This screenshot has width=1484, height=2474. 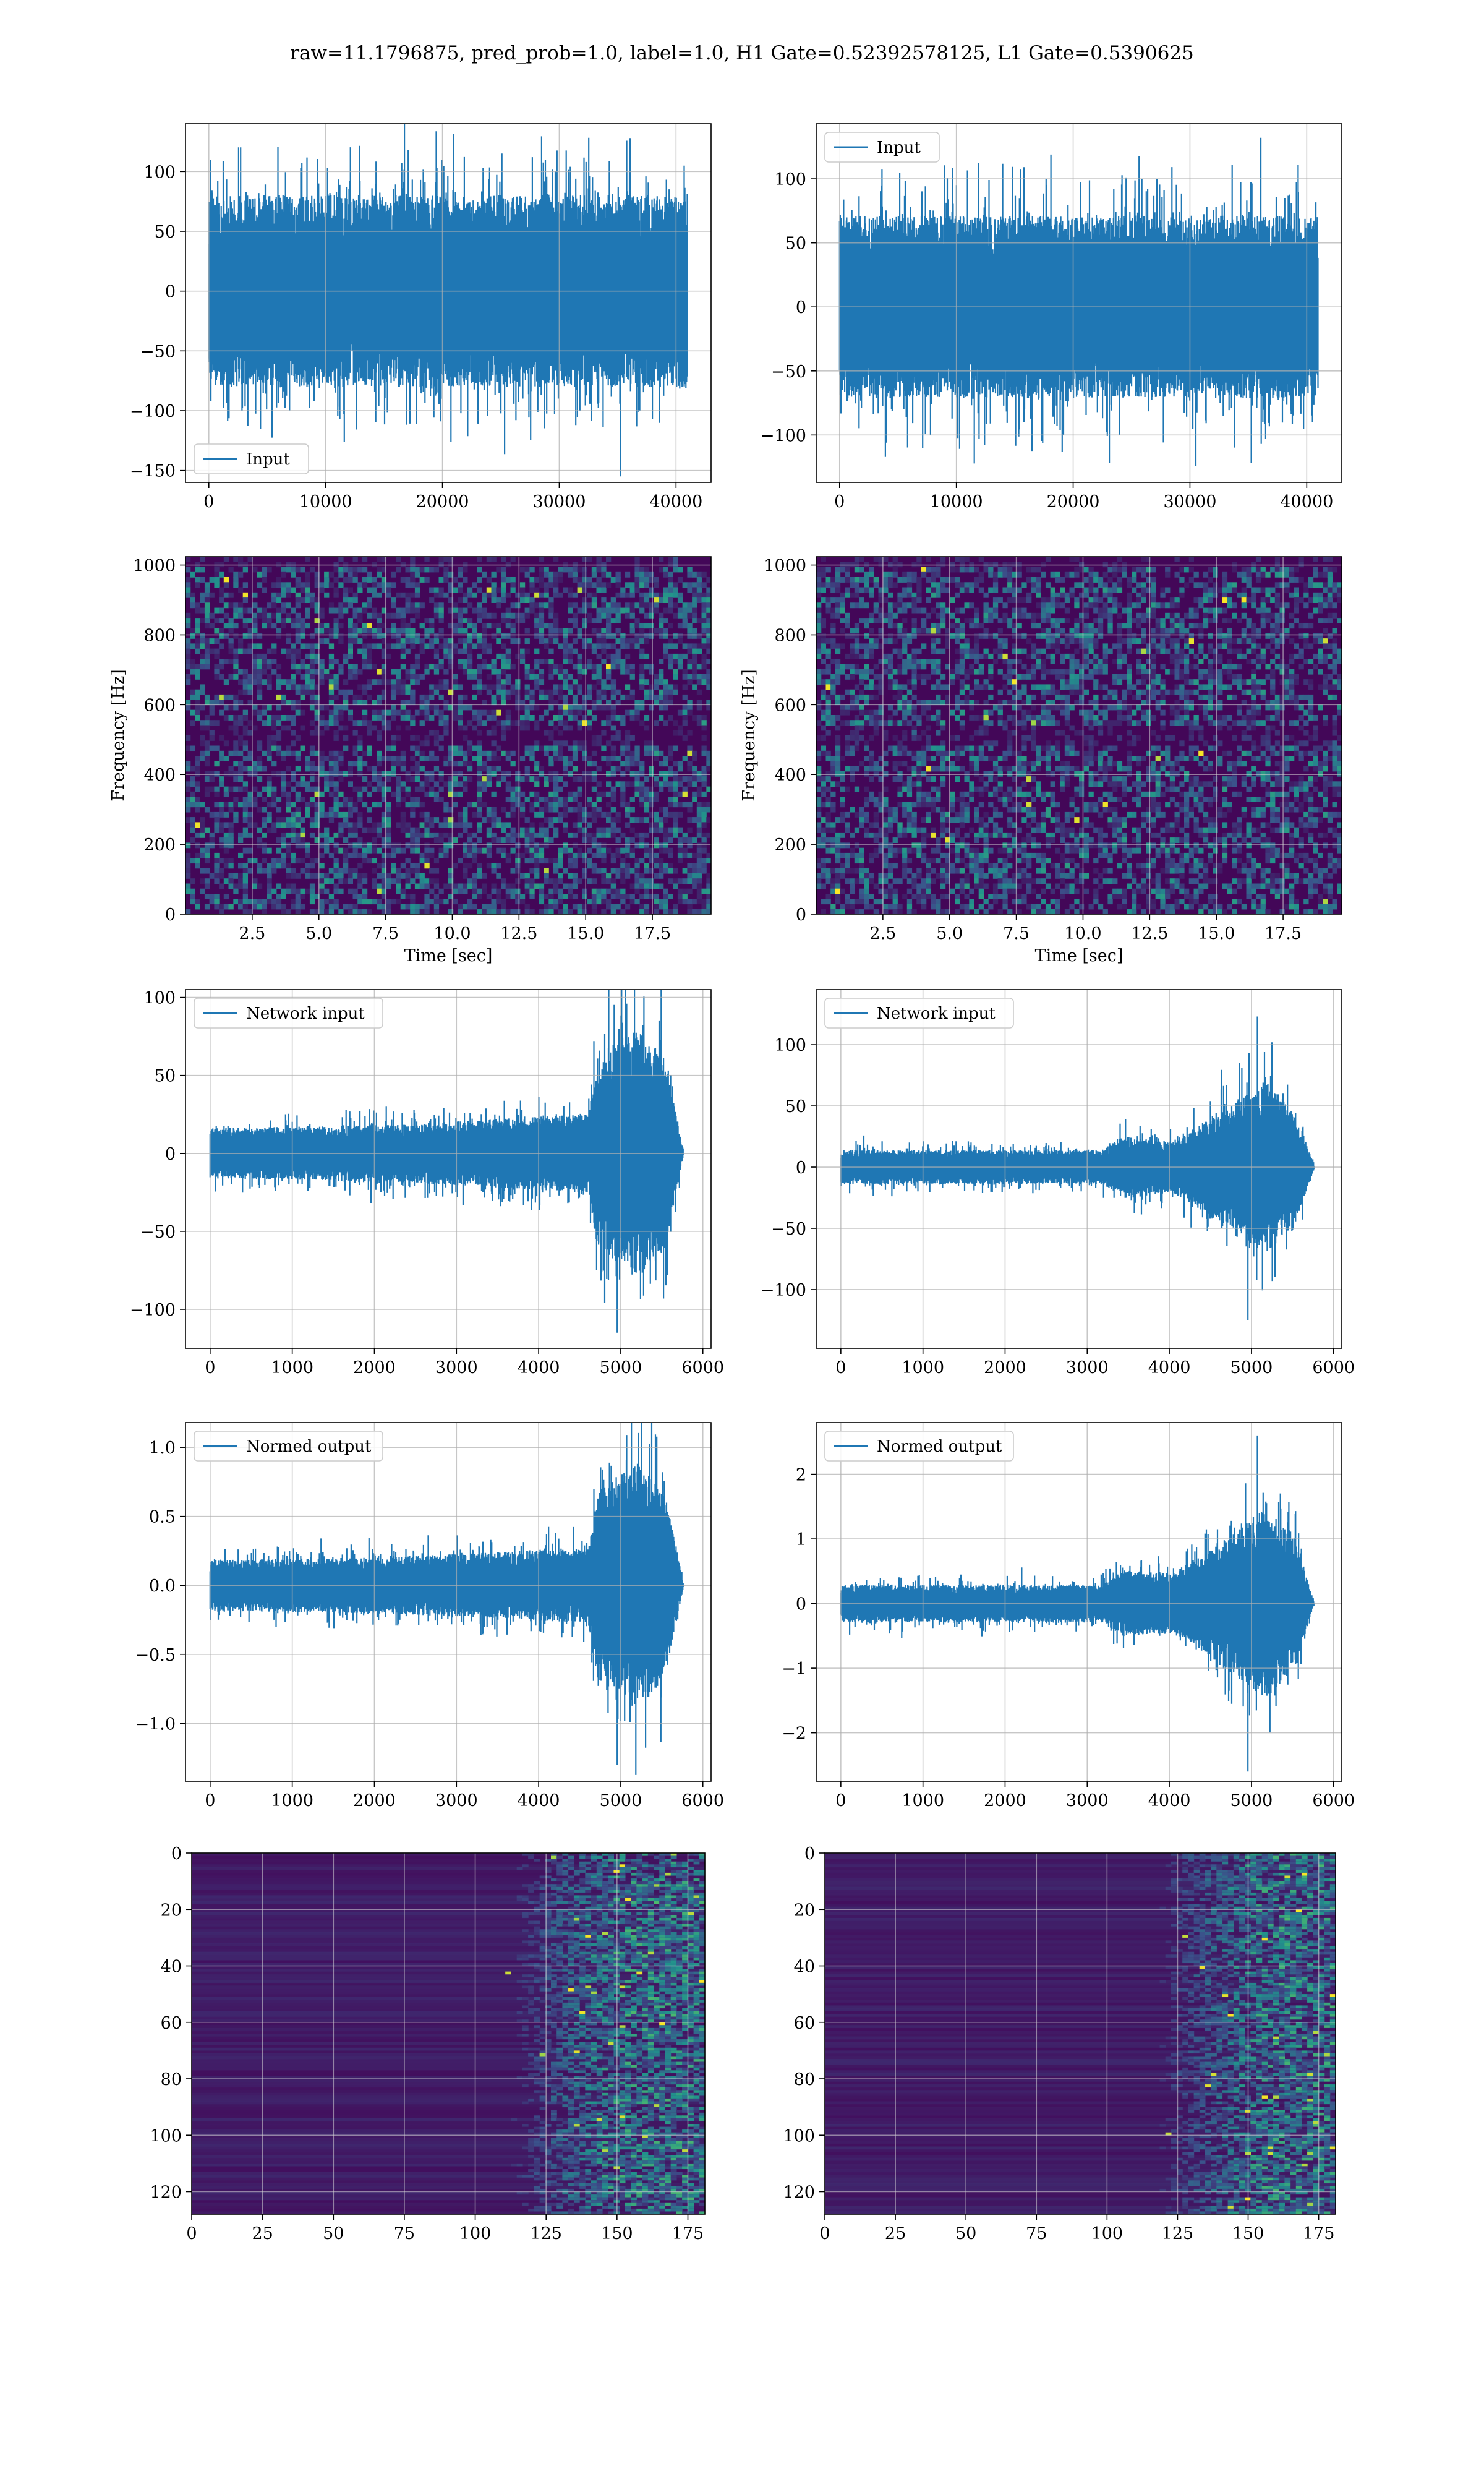 What do you see at coordinates (165, 1076) in the screenshot?
I see `h1-network-input-ytick-label: 50` at bounding box center [165, 1076].